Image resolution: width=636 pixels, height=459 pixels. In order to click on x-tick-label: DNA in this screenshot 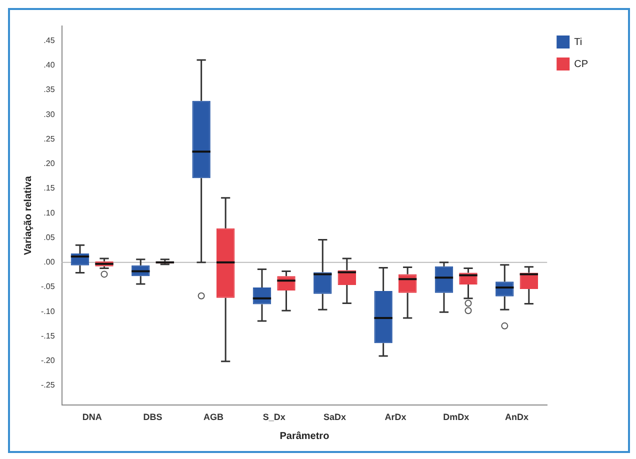, I will do `click(92, 417)`.